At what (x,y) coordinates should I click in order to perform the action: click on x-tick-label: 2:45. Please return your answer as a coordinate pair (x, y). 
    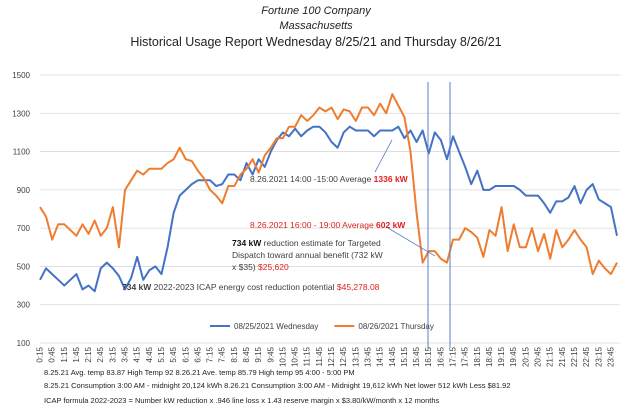
    Looking at the image, I should click on (100, 354).